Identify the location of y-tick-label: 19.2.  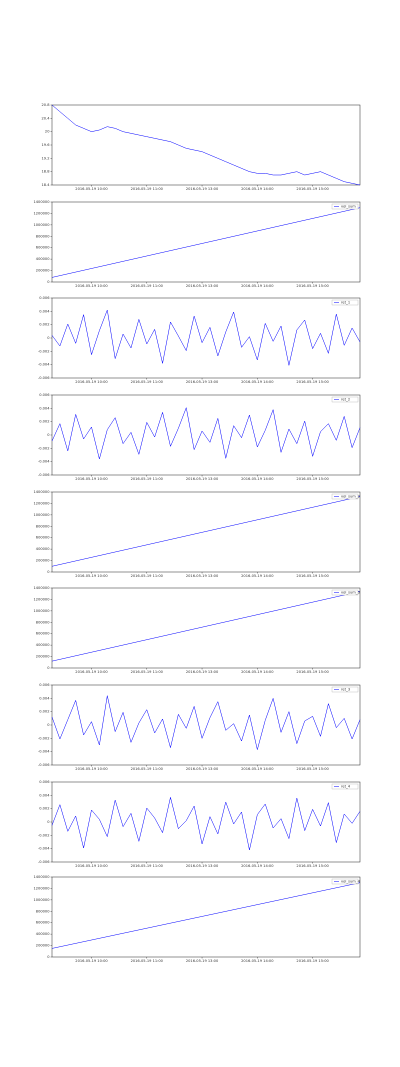
(45, 158).